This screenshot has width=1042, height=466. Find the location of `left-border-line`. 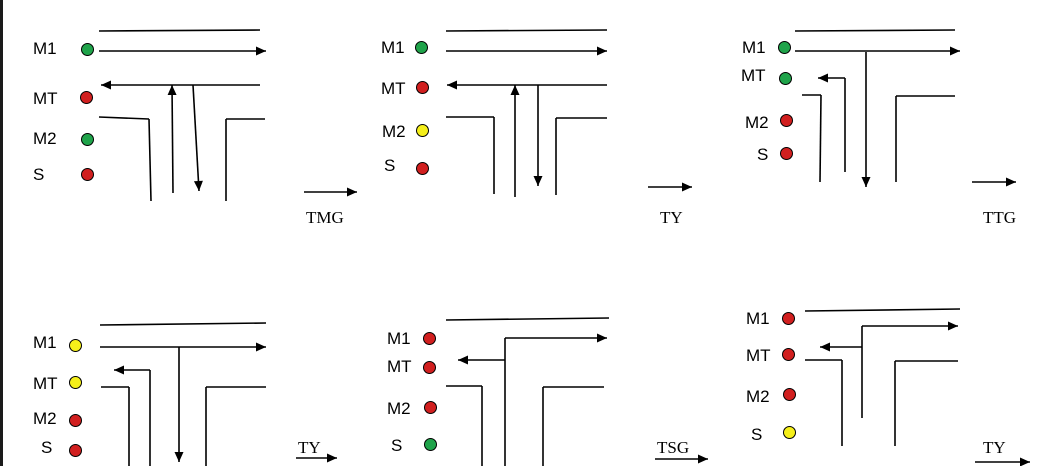

left-border-line is located at coordinates (1, 233).